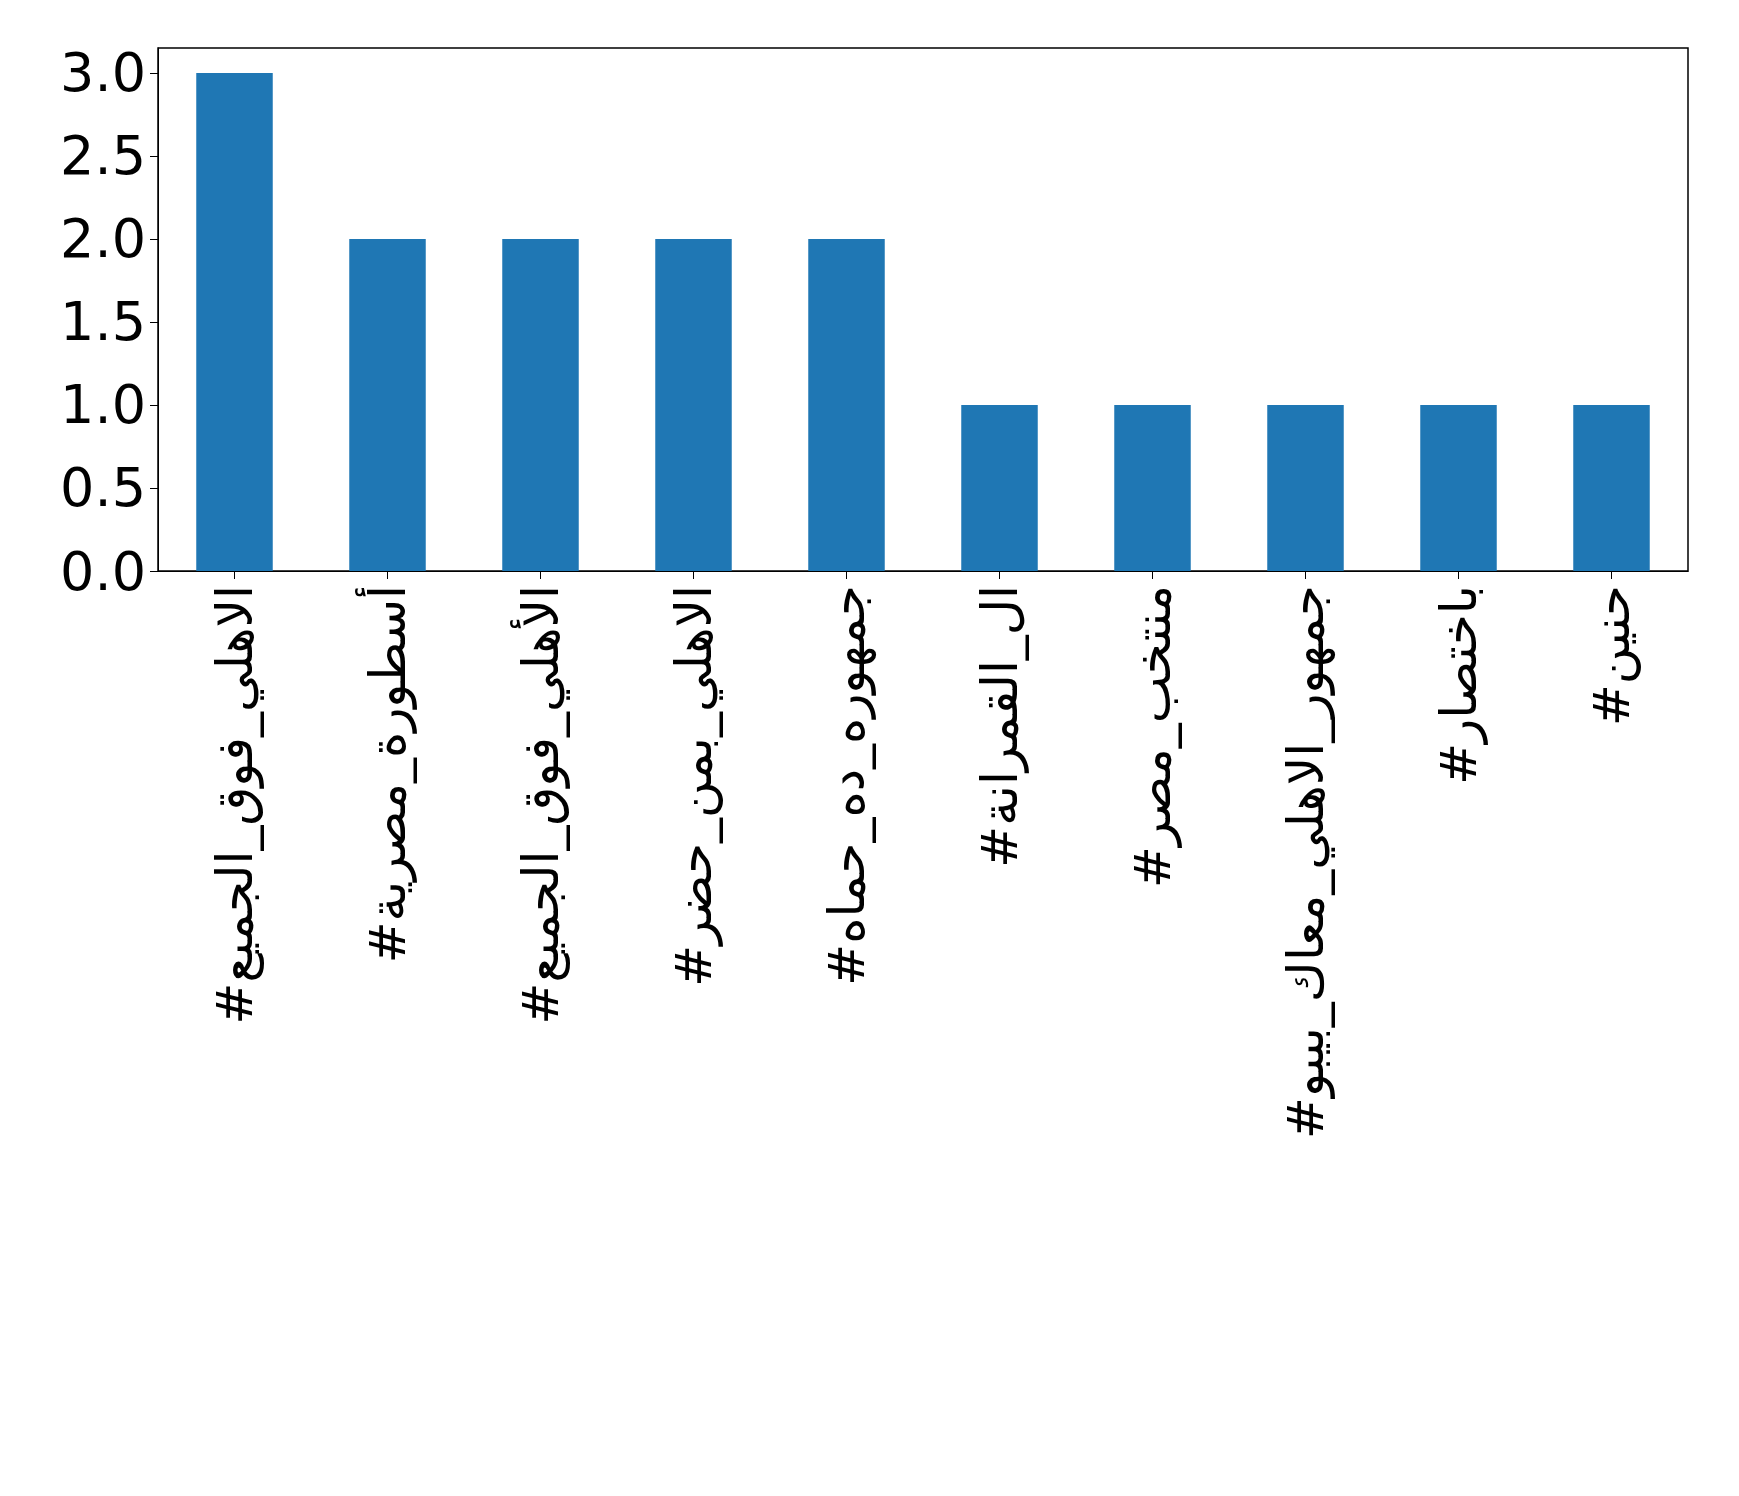  What do you see at coordinates (1611, 656) in the screenshot?
I see `x-tick-label: #حنين` at bounding box center [1611, 656].